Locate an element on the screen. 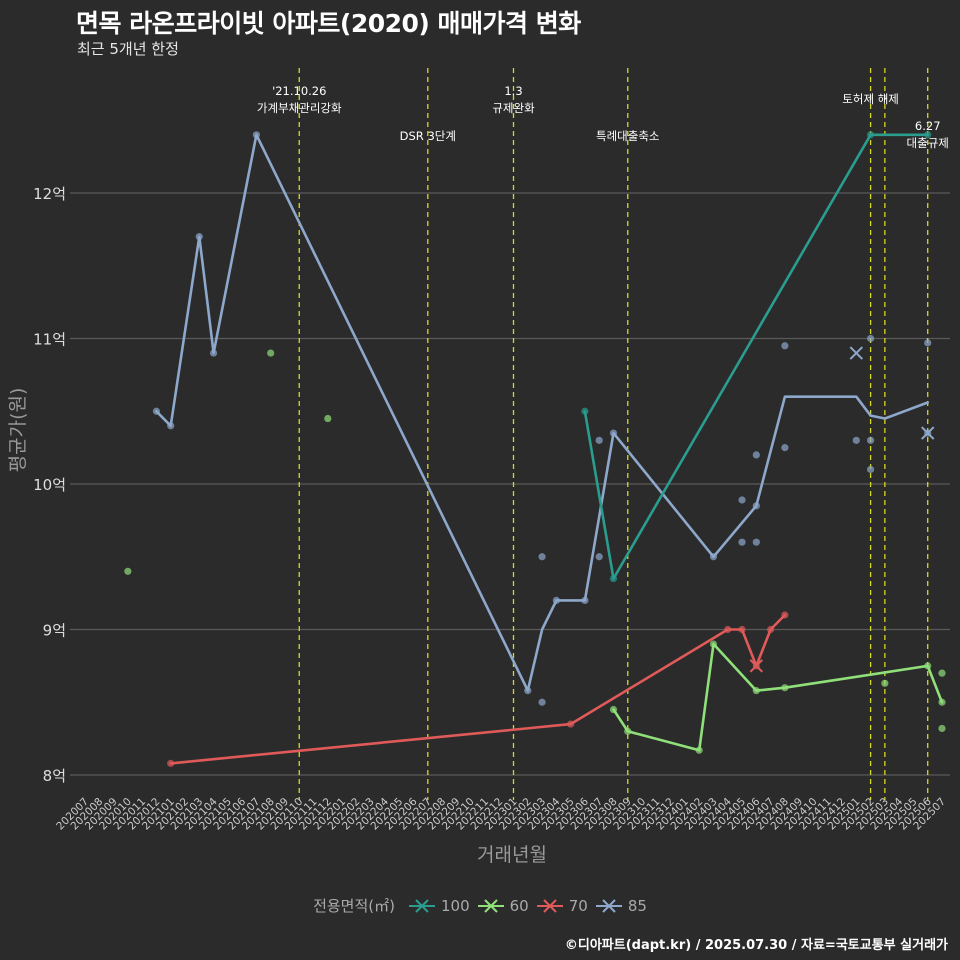 Image resolution: width=960 pixels, height=960 pixels. y-tick-label: 12억 is located at coordinates (49, 194).